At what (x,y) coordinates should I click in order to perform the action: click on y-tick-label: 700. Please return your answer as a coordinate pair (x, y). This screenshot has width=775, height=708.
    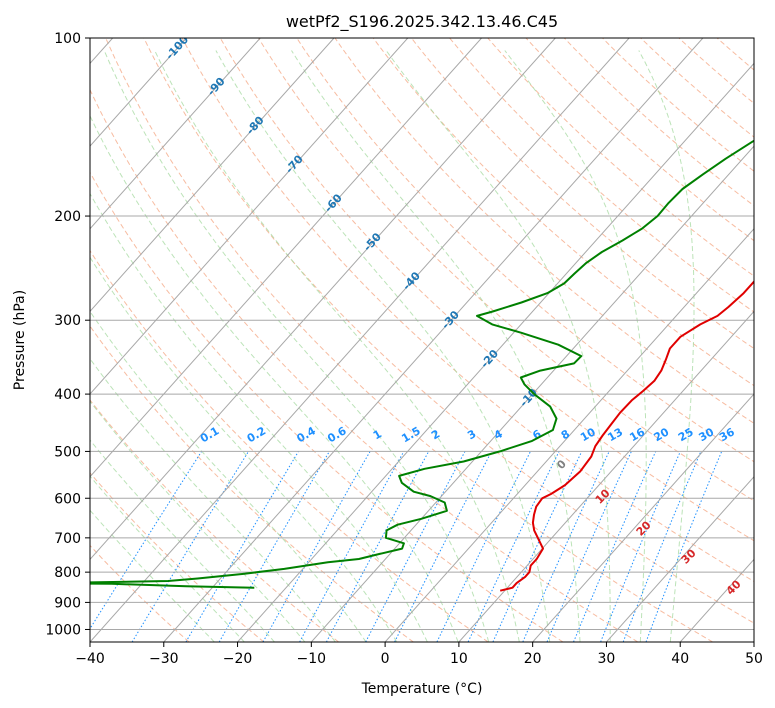
    Looking at the image, I should click on (67, 539).